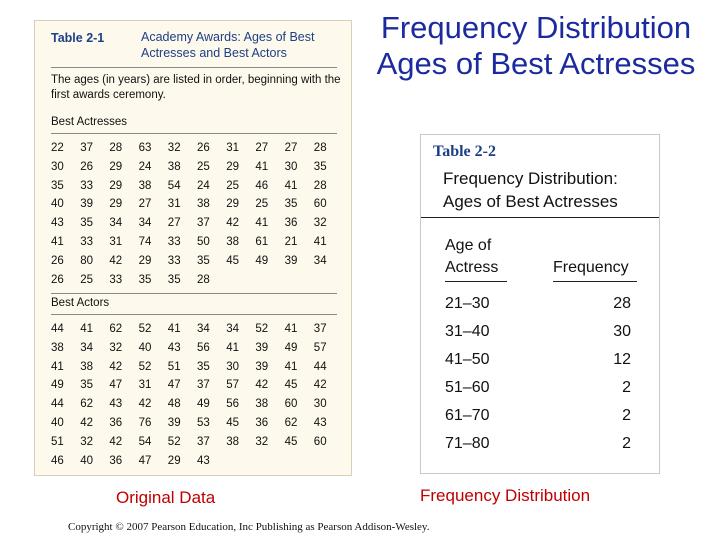 This screenshot has width=720, height=540. What do you see at coordinates (467, 359) in the screenshot?
I see `class-cell: 41–50` at bounding box center [467, 359].